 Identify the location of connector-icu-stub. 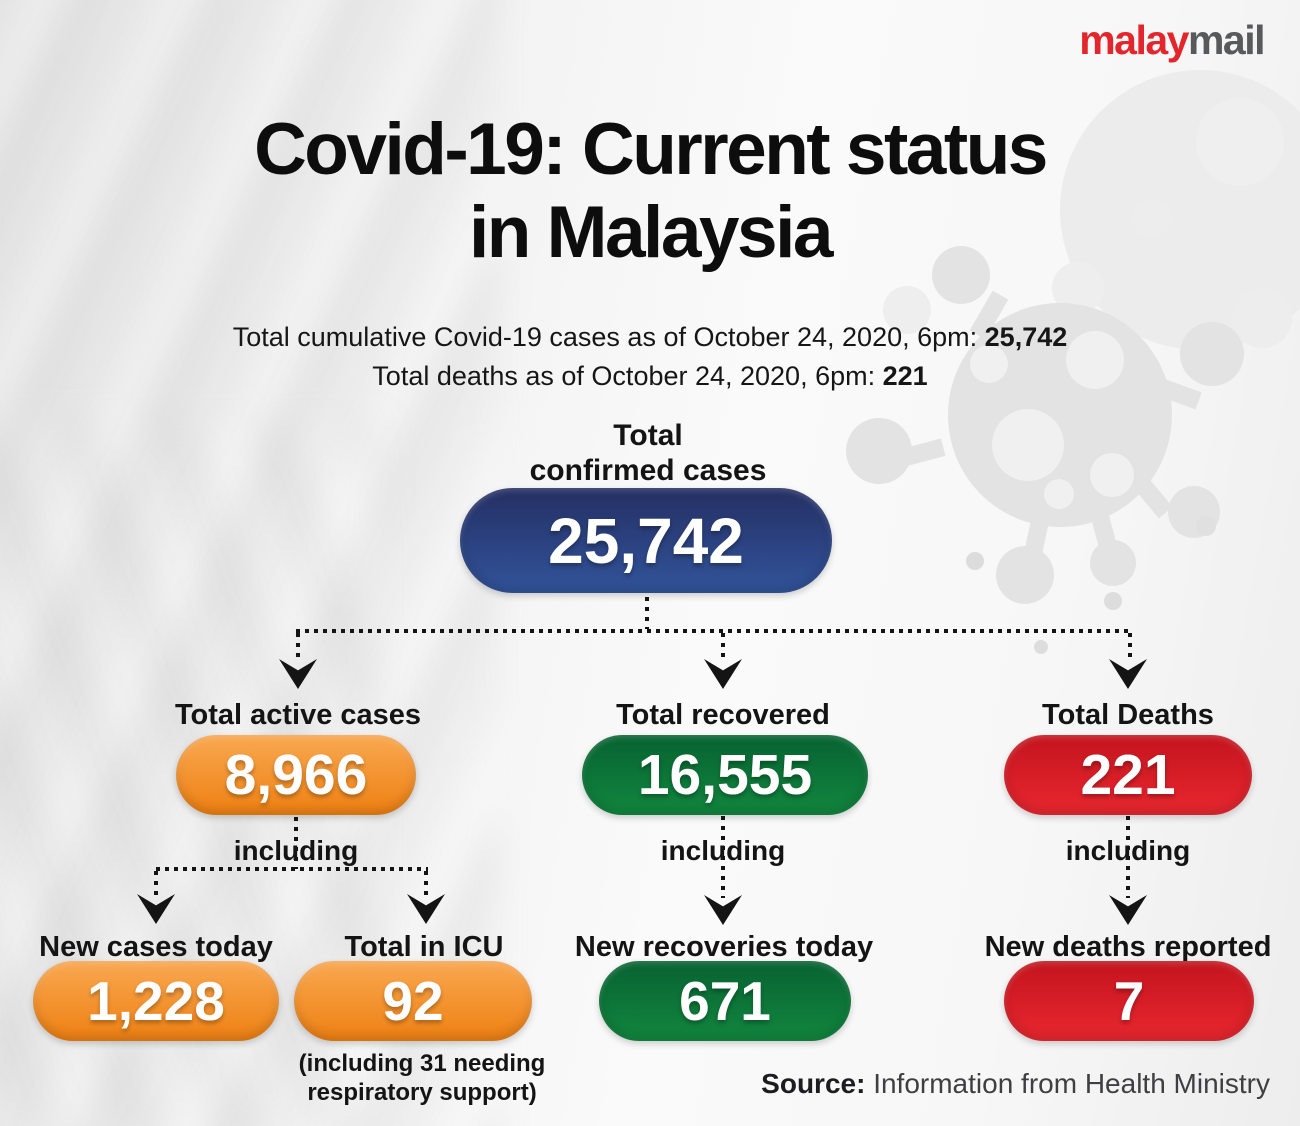
(426, 883).